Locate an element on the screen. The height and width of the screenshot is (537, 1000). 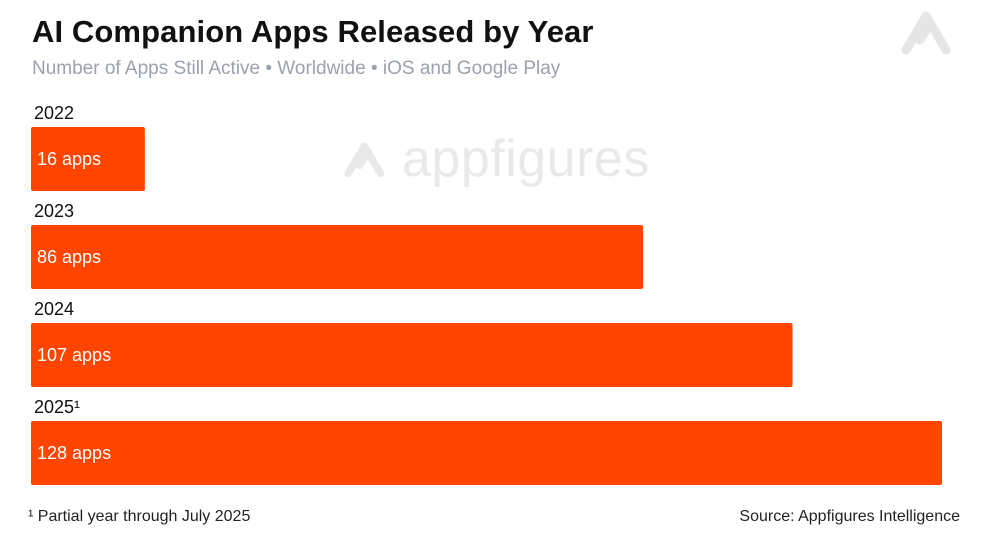
watermark-text: appfigures is located at coordinates (526, 159).